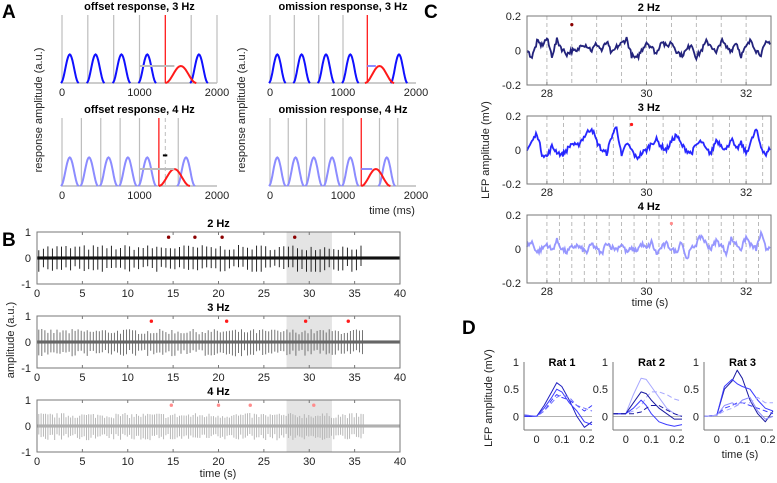 The image size is (777, 483). Describe the element at coordinates (343, 7) in the screenshot. I see `subplot-title: omission response, 3 Hz` at that location.